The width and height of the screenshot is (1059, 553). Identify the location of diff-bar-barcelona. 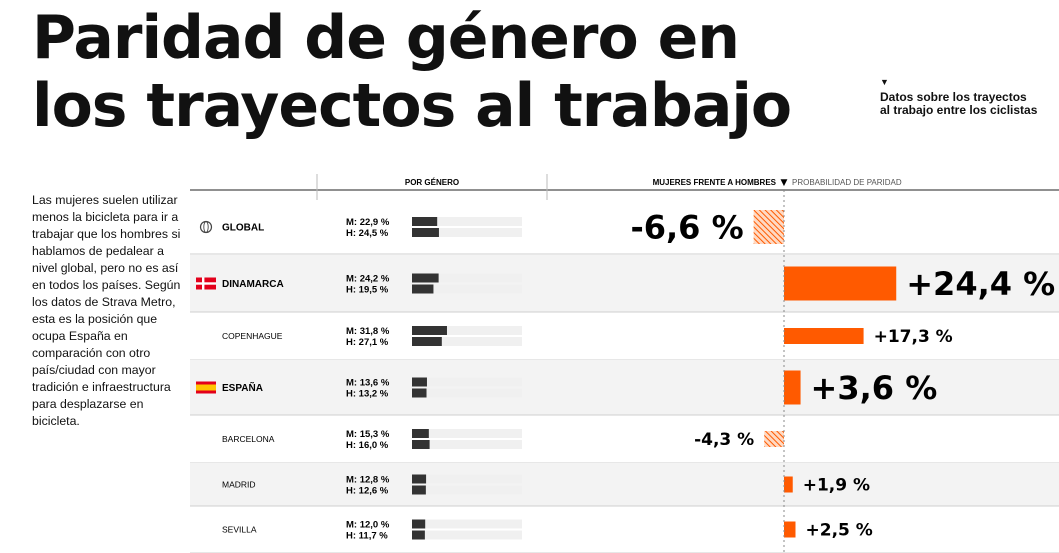
(774, 439).